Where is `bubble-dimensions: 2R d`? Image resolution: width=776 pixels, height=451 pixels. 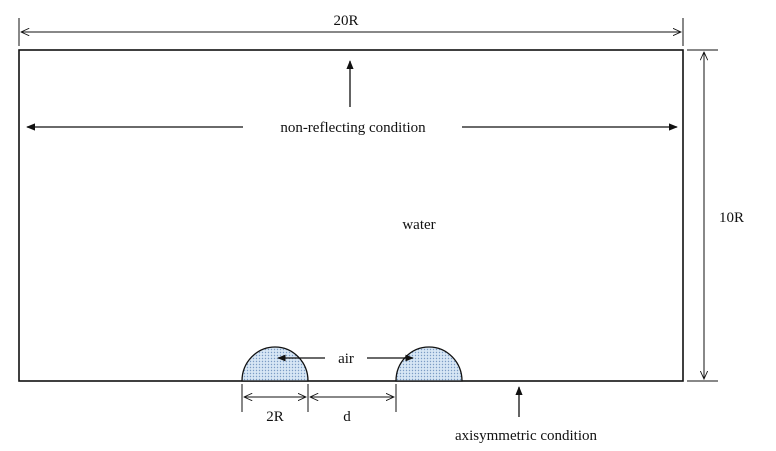 bubble-dimensions: 2R d is located at coordinates (319, 404).